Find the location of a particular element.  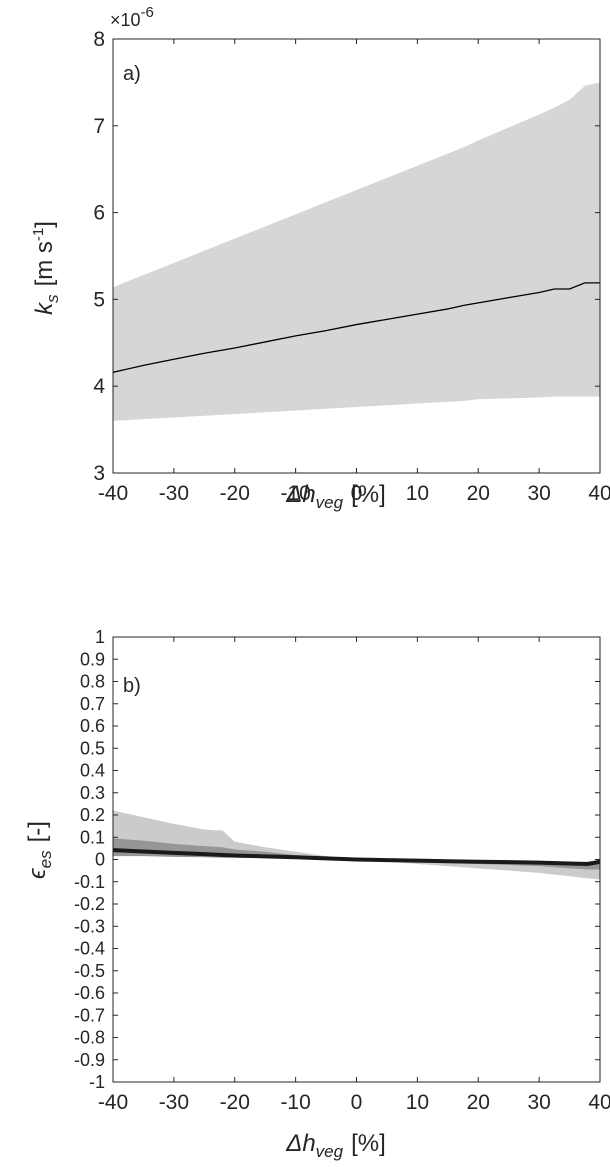

y-tick-label: -0.7 is located at coordinates (89, 1015).